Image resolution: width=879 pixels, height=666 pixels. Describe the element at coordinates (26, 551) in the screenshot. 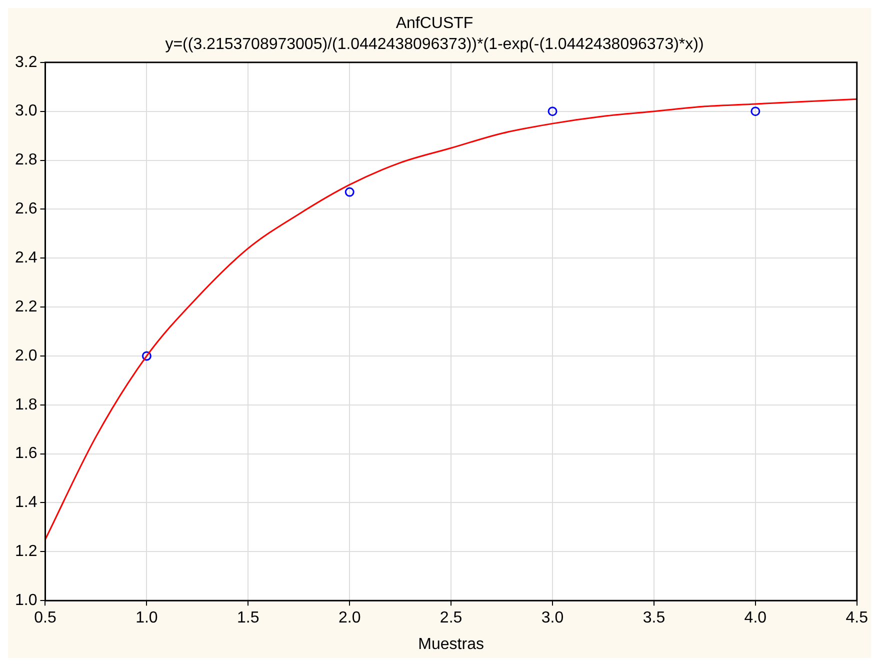

I see `y-tick-label: 1.2` at that location.